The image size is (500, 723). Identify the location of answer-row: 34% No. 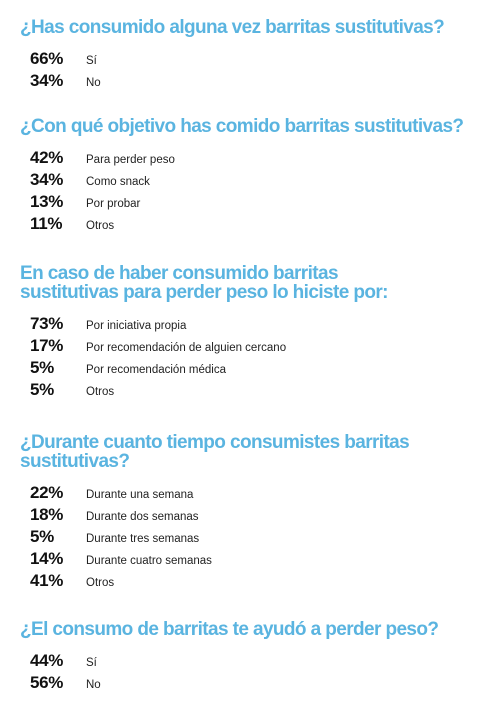
(255, 82).